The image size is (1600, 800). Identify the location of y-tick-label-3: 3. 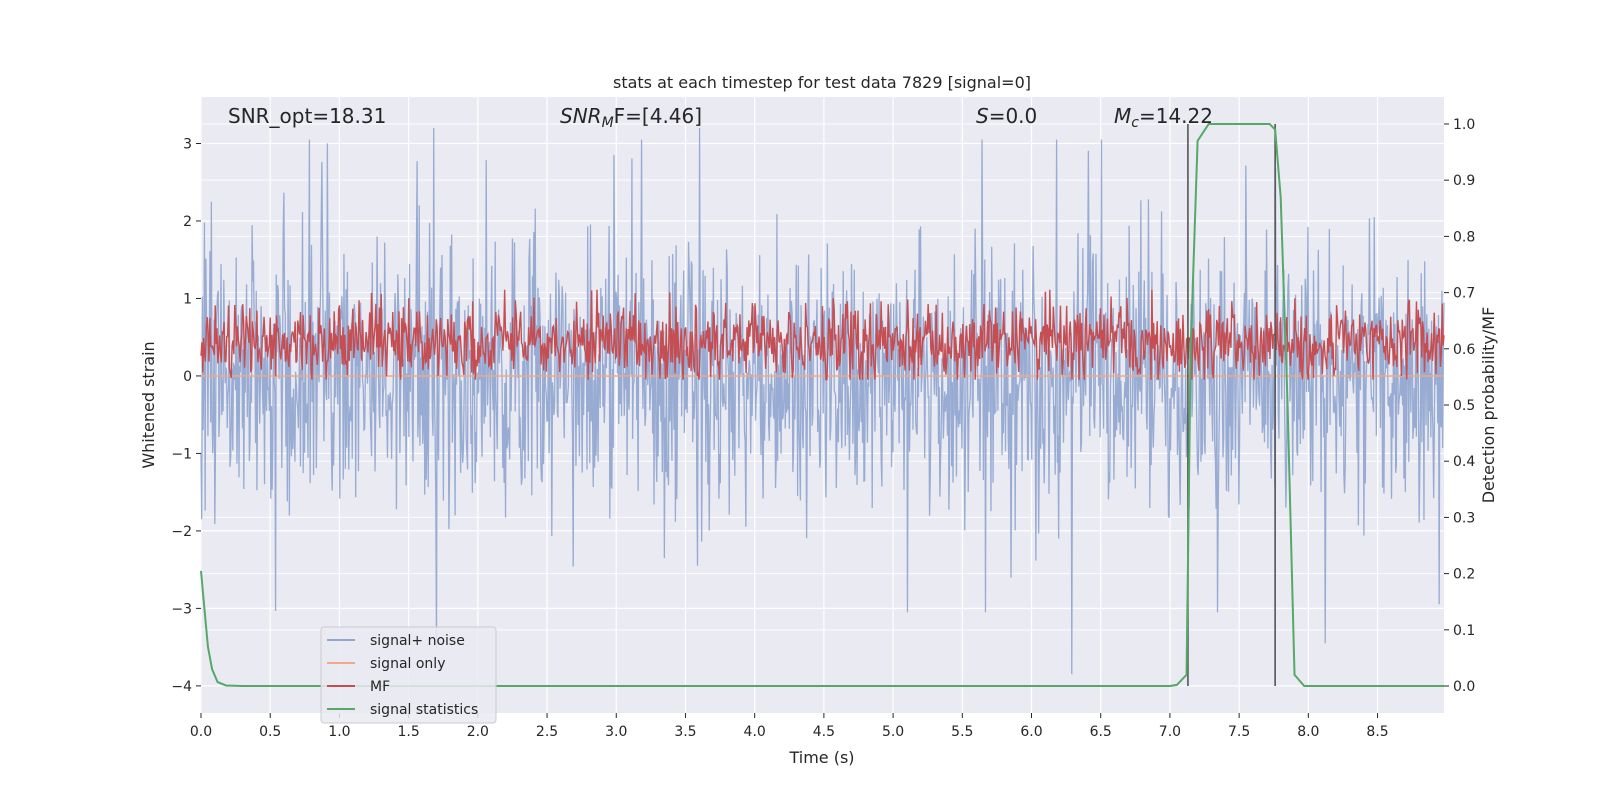
(187, 144).